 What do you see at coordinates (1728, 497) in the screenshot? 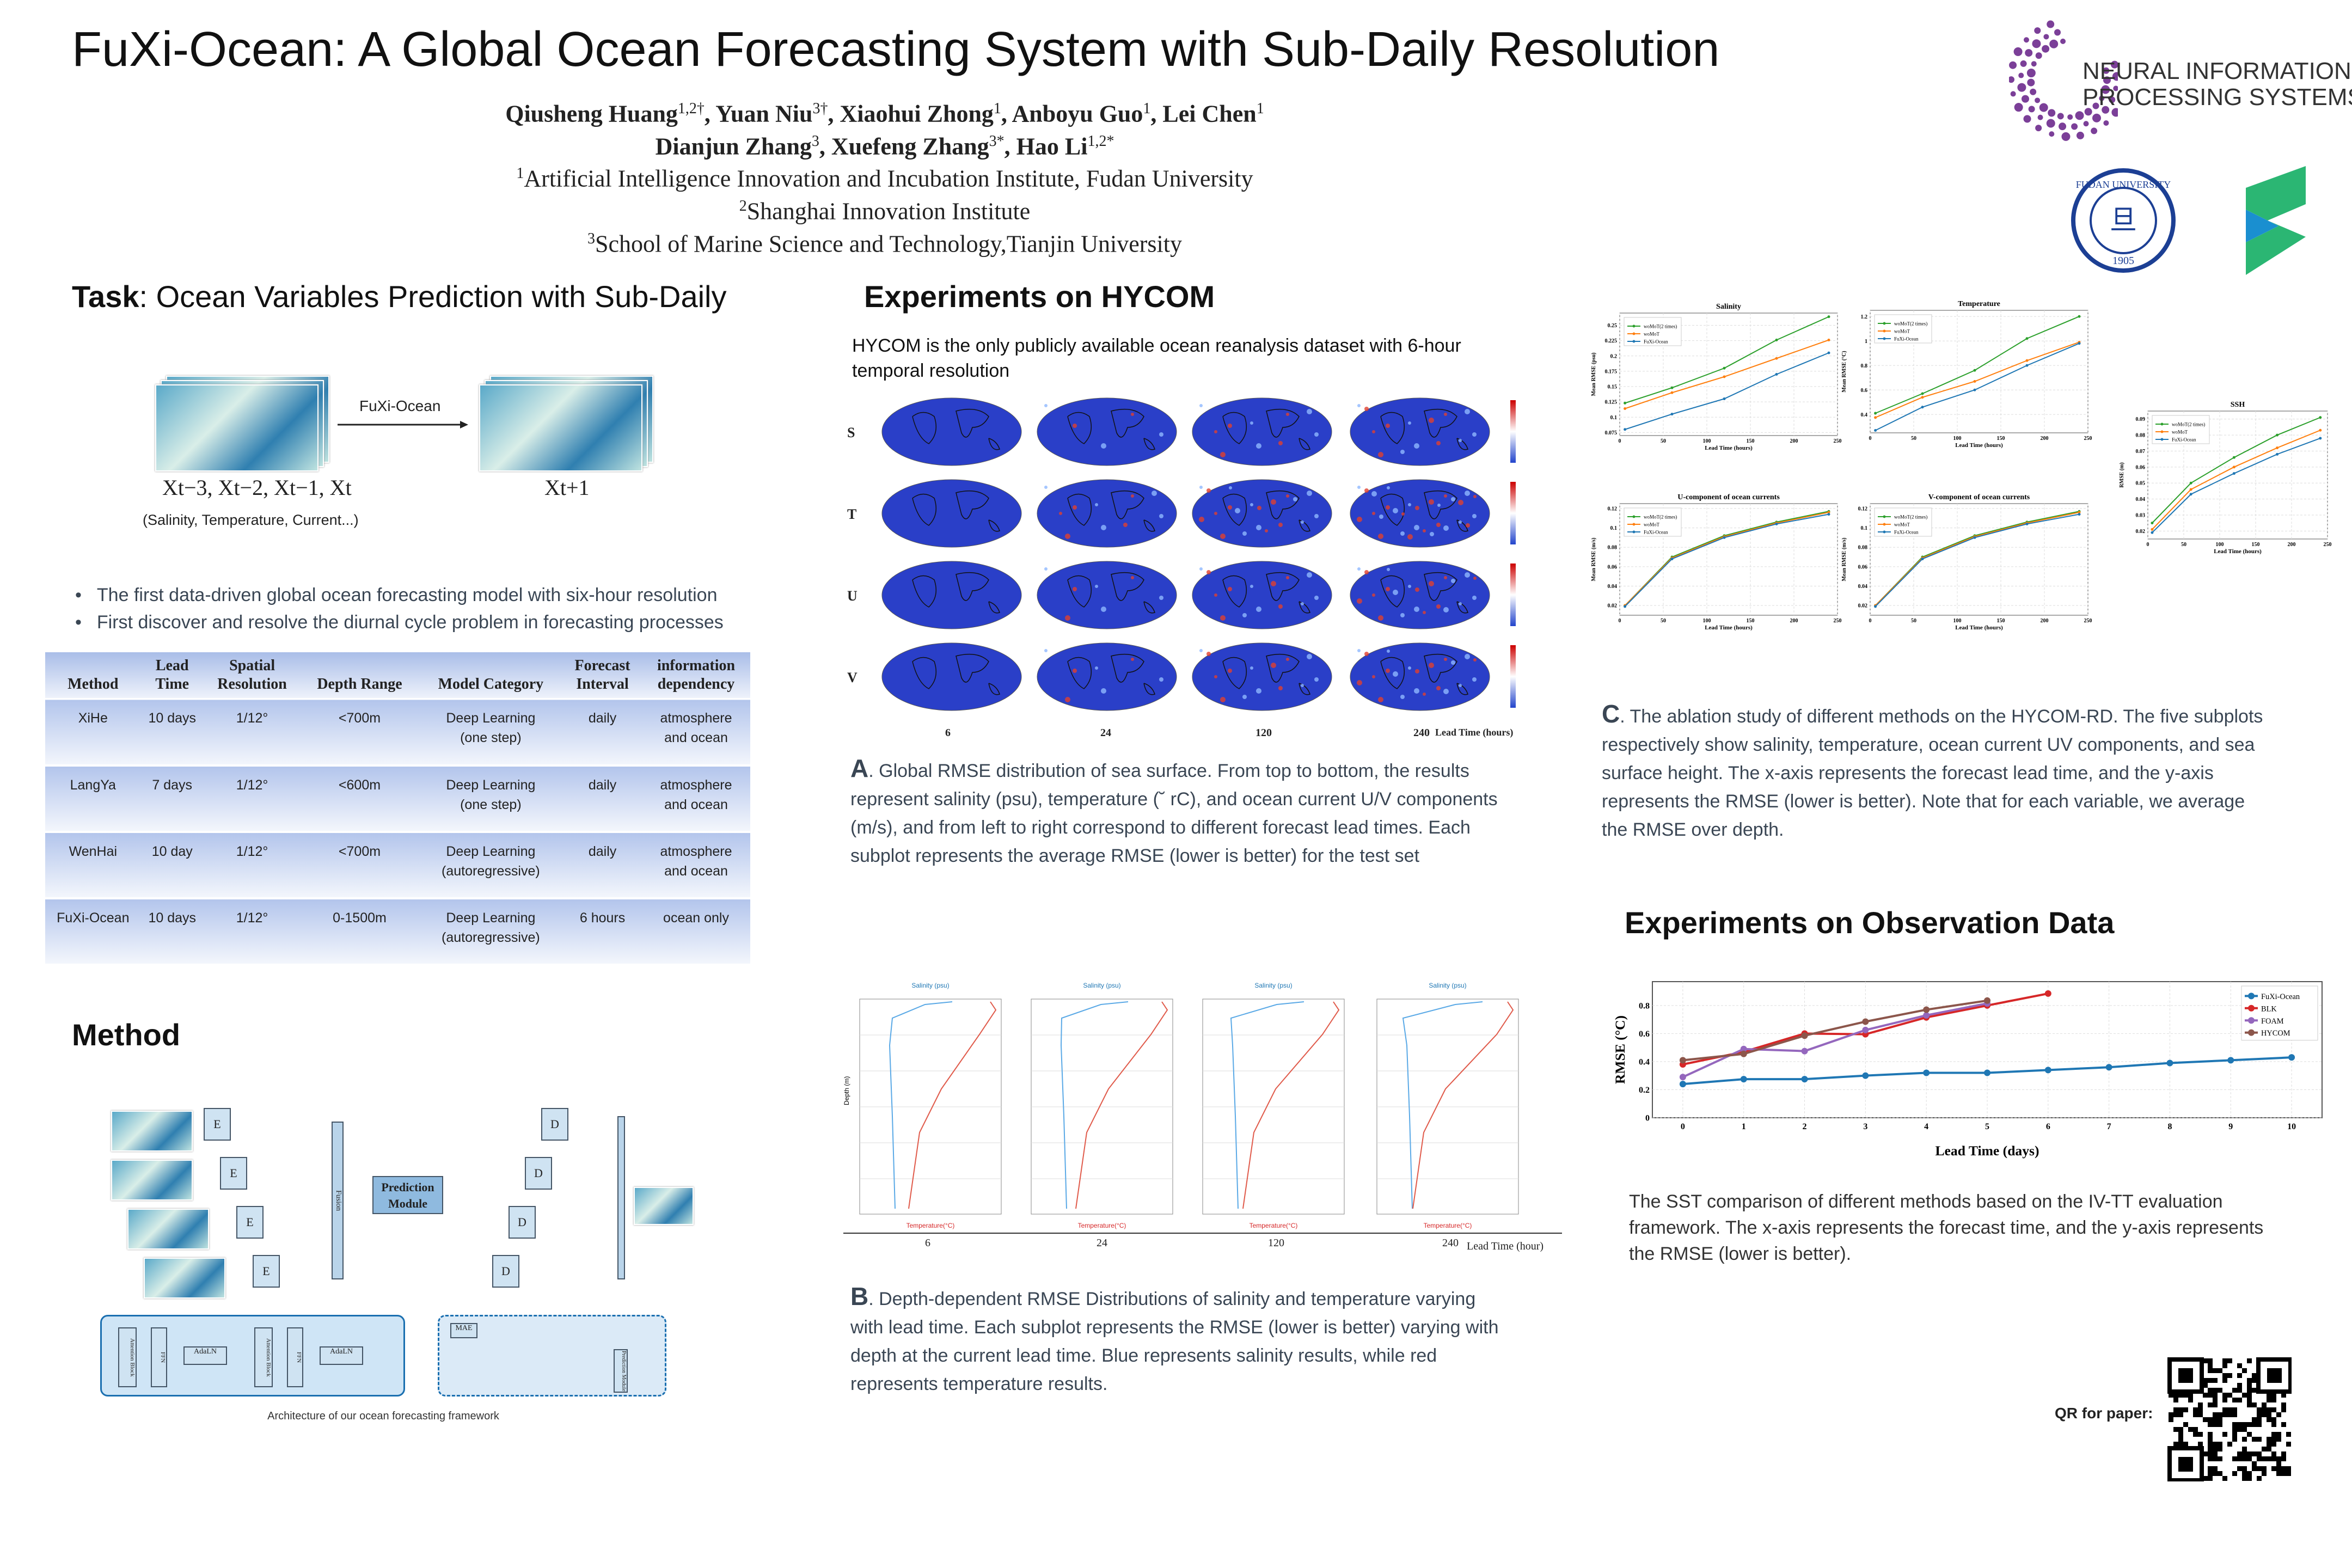
I see `chart-title: U-component of ocean currents` at bounding box center [1728, 497].